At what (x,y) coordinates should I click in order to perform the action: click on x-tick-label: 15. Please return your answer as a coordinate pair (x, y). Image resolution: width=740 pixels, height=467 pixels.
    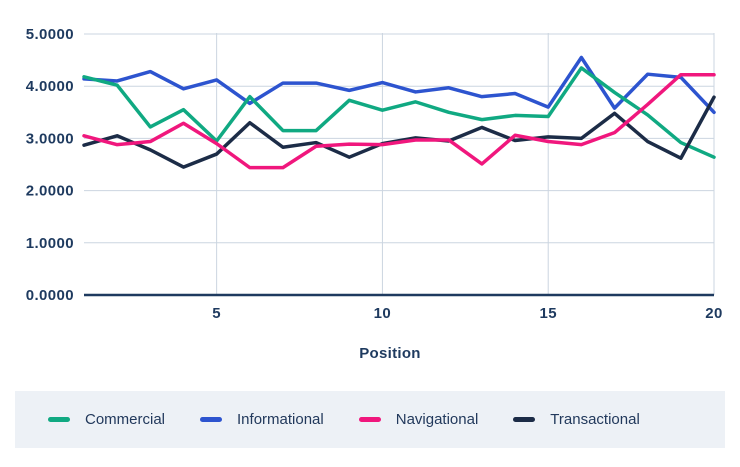
    Looking at the image, I should click on (548, 313).